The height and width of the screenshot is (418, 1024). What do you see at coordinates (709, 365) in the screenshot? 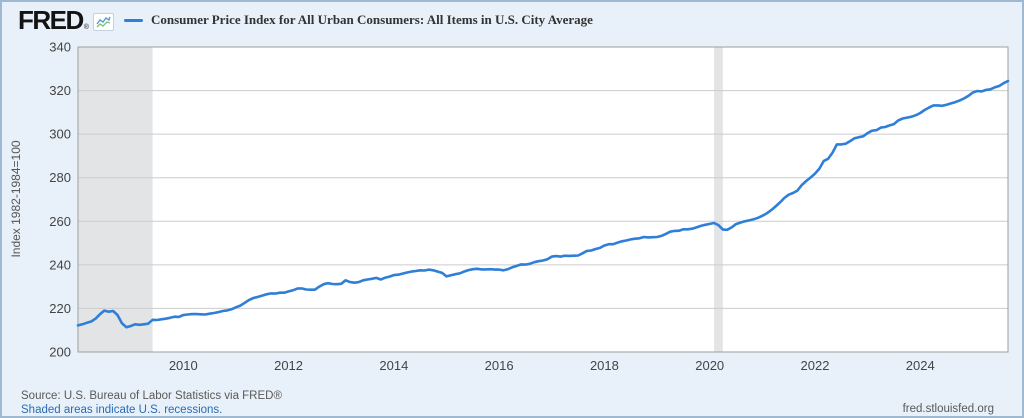
I see `x-tick-label: 2020` at bounding box center [709, 365].